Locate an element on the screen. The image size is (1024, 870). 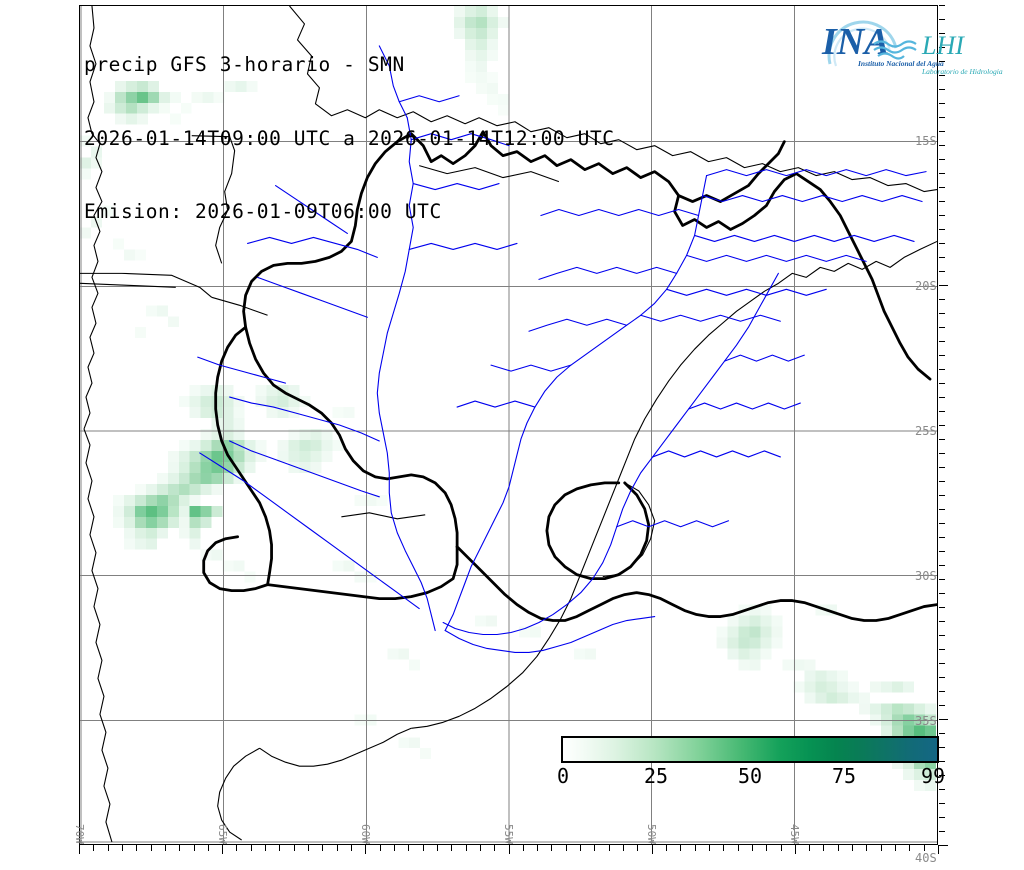
lat-label-15s: 15S is located at coordinates (926, 141).